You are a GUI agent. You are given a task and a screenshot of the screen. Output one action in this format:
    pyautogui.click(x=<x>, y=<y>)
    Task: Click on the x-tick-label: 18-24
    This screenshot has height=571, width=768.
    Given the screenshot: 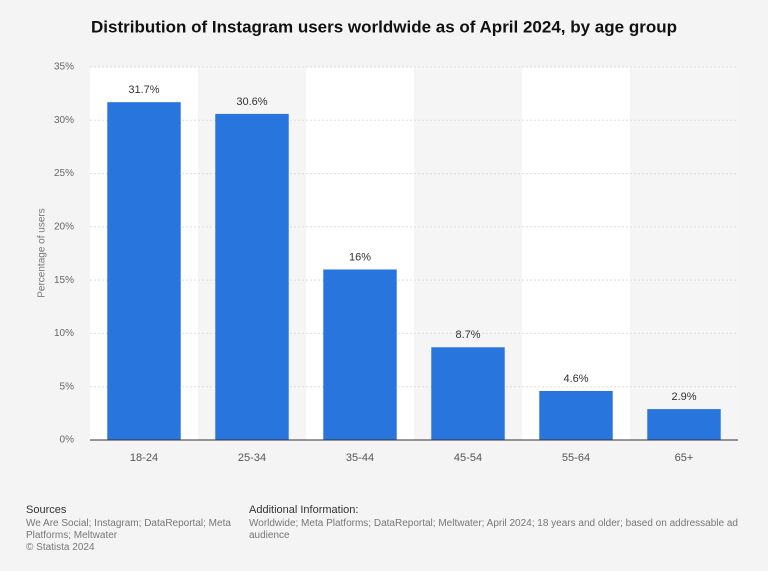 What is the action you would take?
    pyautogui.click(x=144, y=458)
    